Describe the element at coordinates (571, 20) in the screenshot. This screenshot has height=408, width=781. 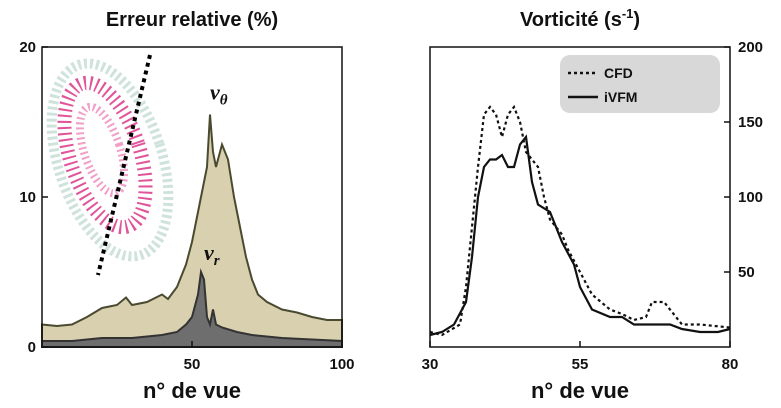
I see `title-part: Vorticité (s` at that location.